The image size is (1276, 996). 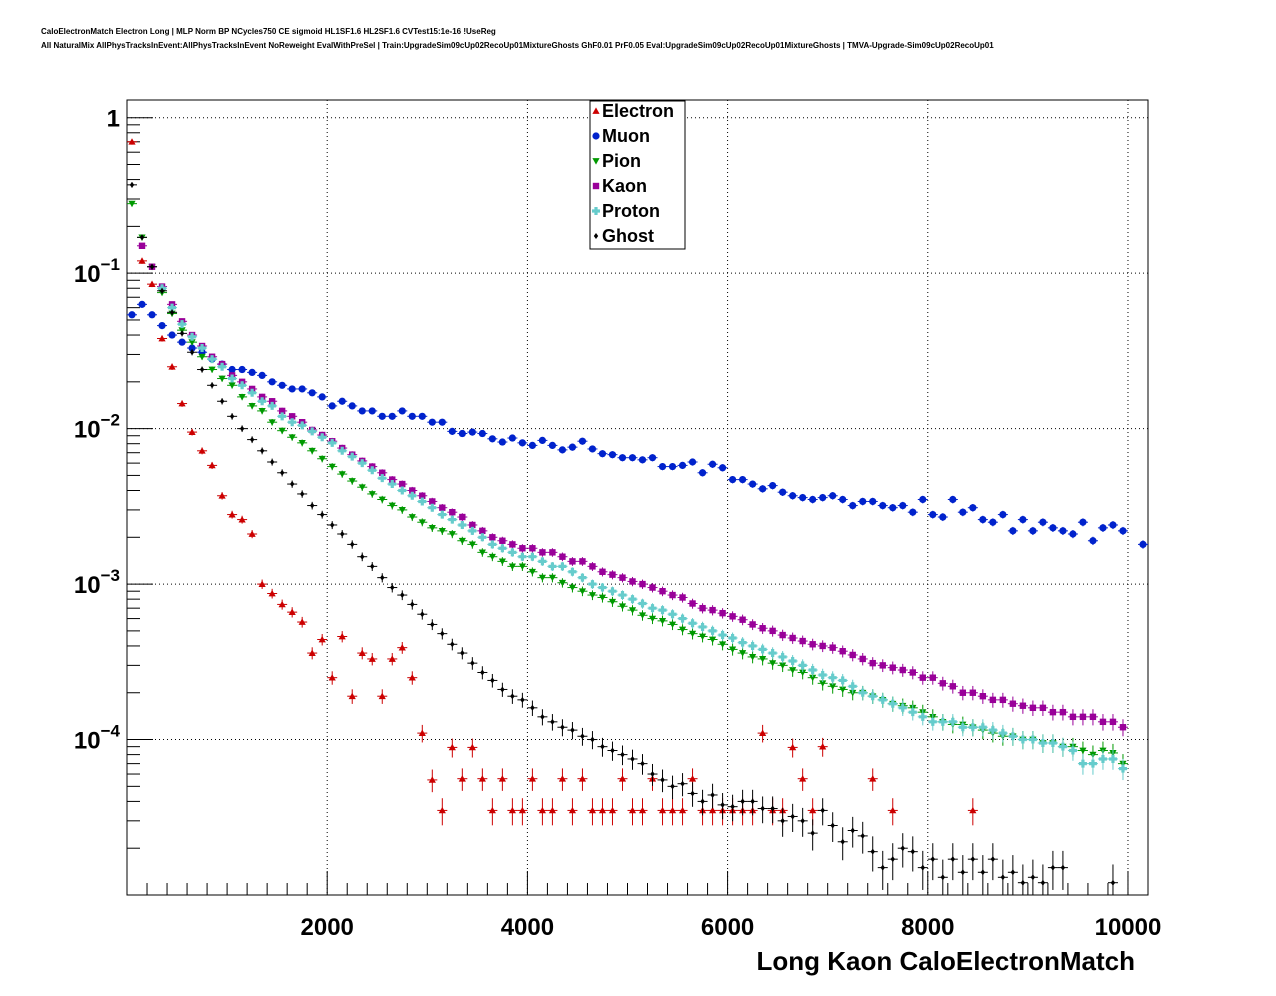 I want to click on y-tick-label: 10⁻³, so click(x=97, y=582).